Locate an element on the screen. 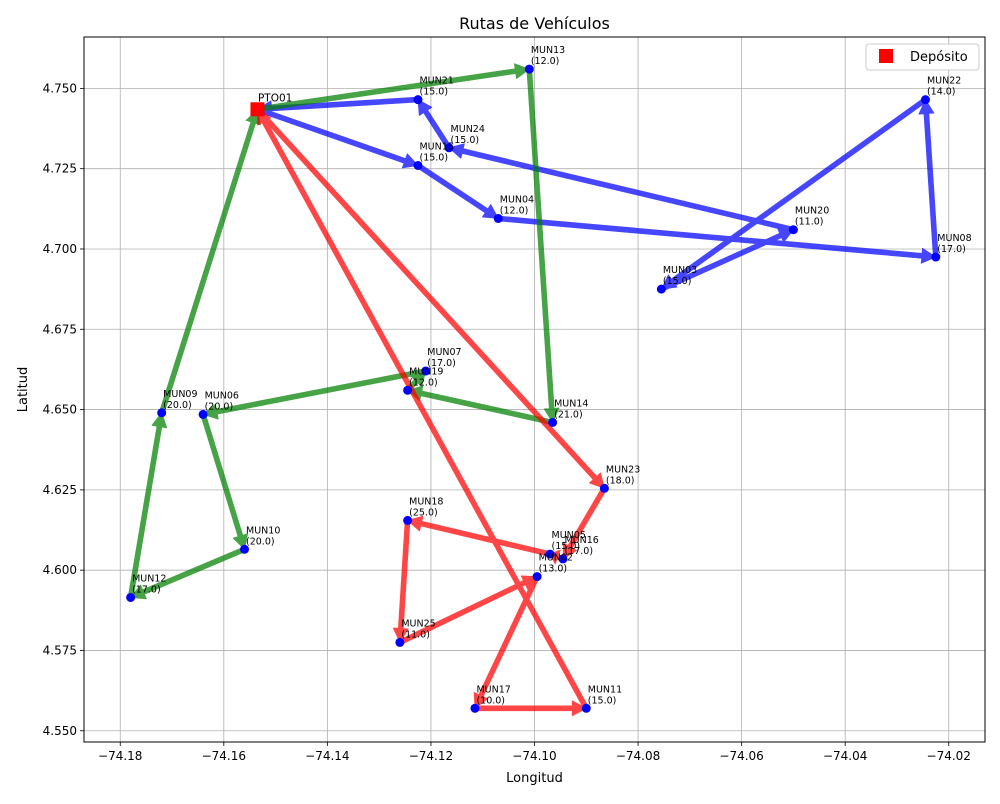 This screenshot has width=1000, height=804. x-tick-label: −74.08 is located at coordinates (638, 756).